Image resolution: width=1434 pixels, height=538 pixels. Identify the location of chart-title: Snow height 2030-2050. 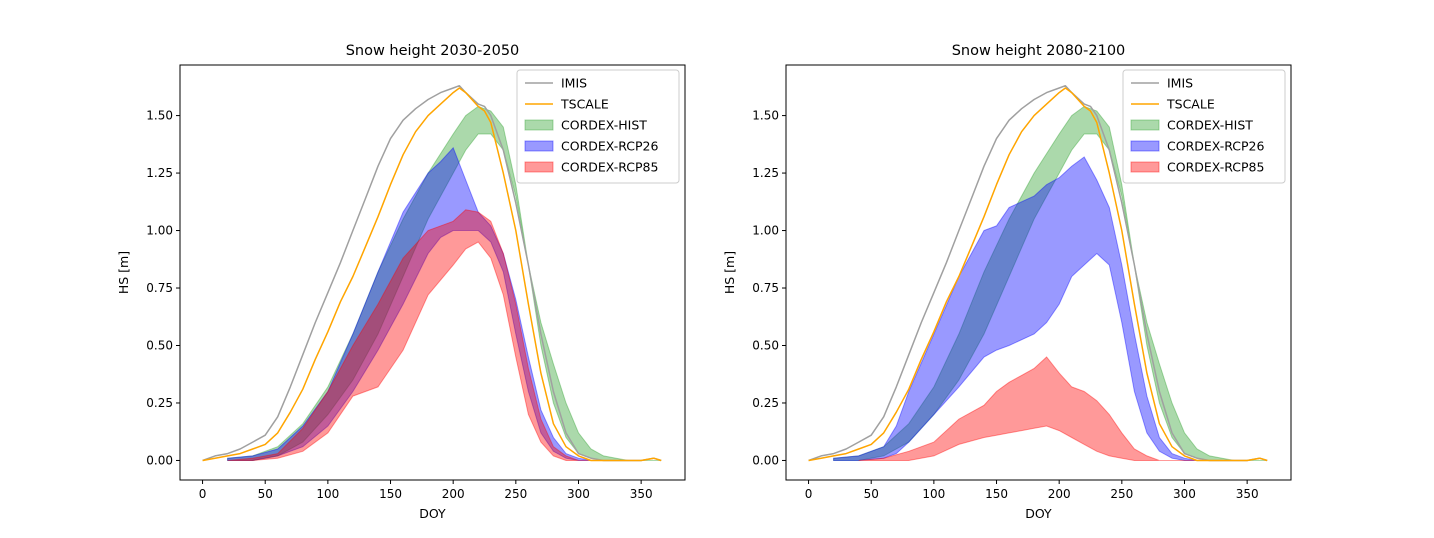
(433, 51).